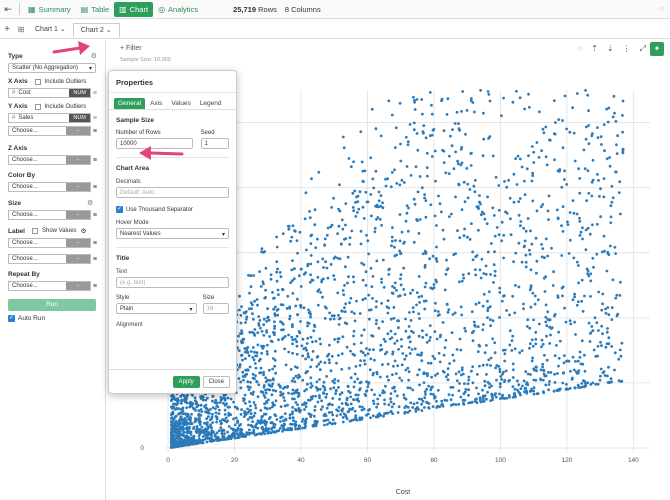 The width and height of the screenshot is (670, 500). What do you see at coordinates (131, 48) in the screenshot?
I see `filter-button: + Filter` at bounding box center [131, 48].